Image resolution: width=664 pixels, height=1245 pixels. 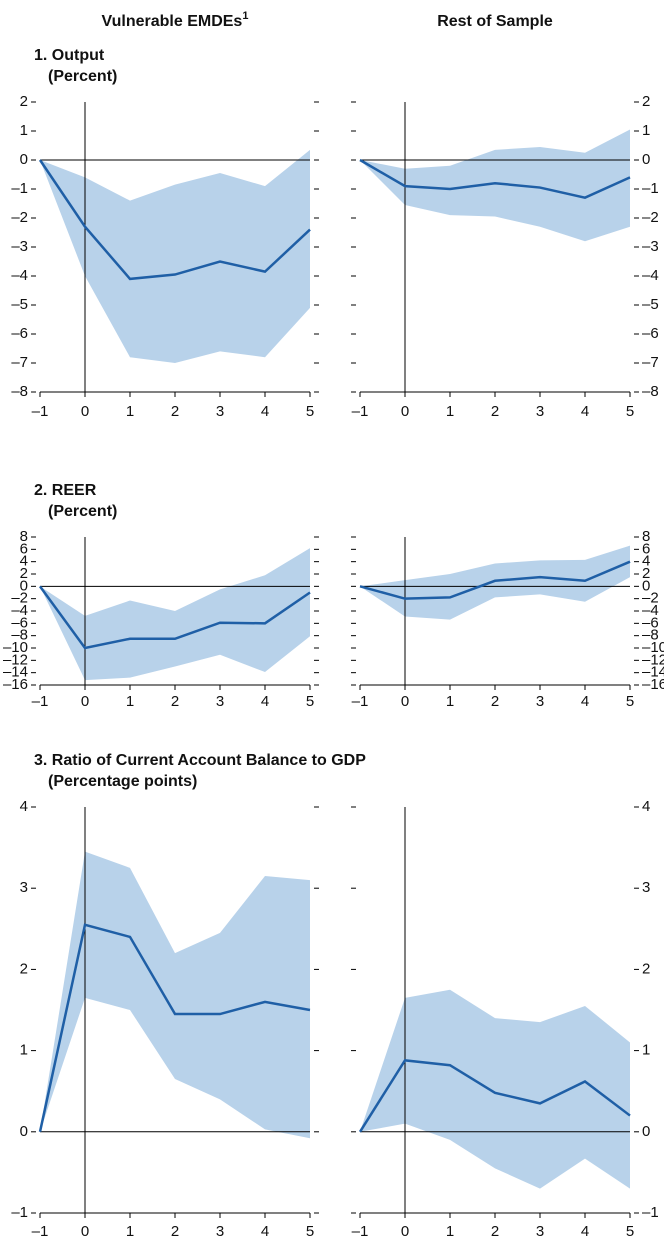 I want to click on column-header-text: Rest of Sample, so click(x=495, y=21).